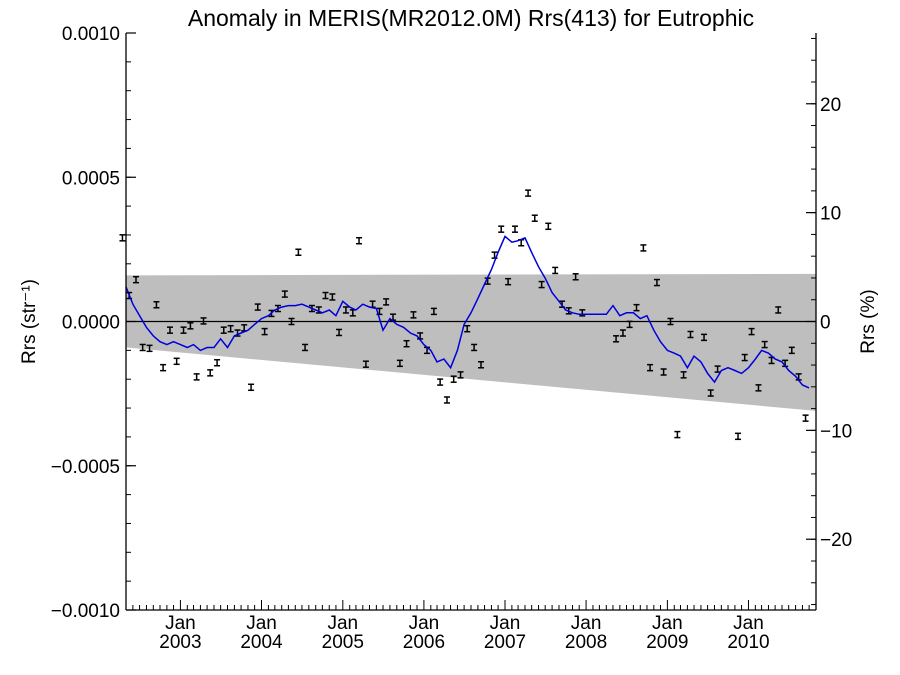 This screenshot has height=675, width=900. I want to click on x-tick-label-year: 2003, so click(180, 642).